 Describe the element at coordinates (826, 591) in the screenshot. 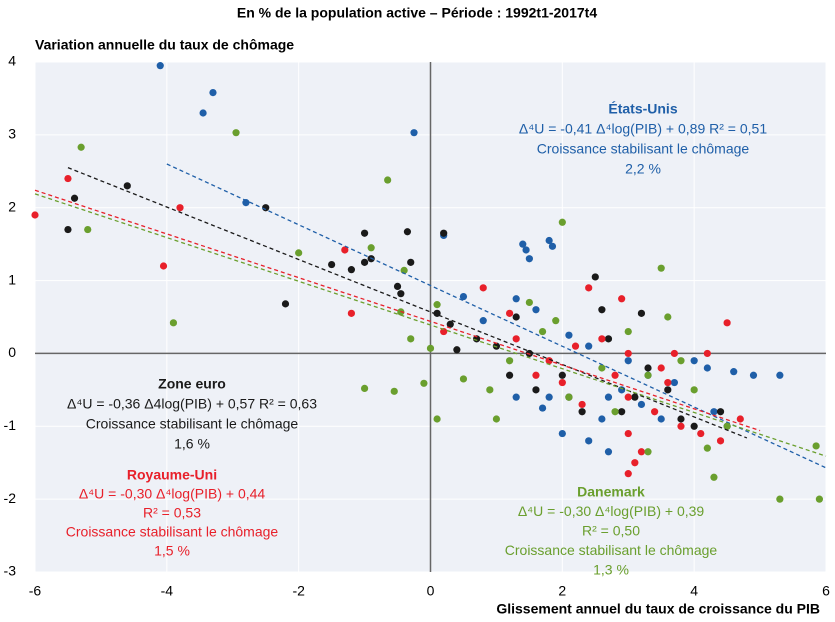

I see `x-tick-label: 6` at that location.